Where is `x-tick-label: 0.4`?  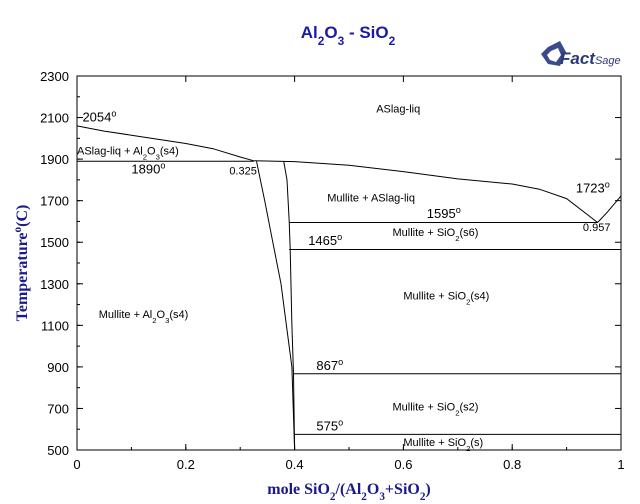
x-tick-label: 0.4 is located at coordinates (295, 464).